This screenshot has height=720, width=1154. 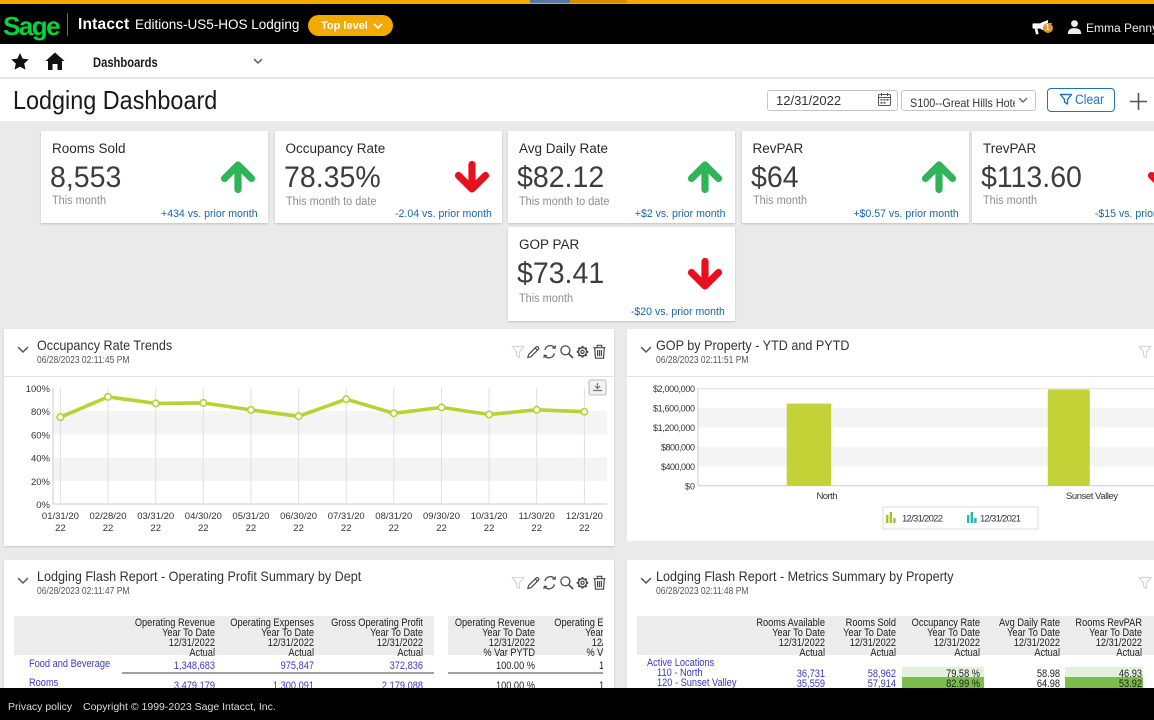 I want to click on svg-text: $2,000,000, so click(x=674, y=389).